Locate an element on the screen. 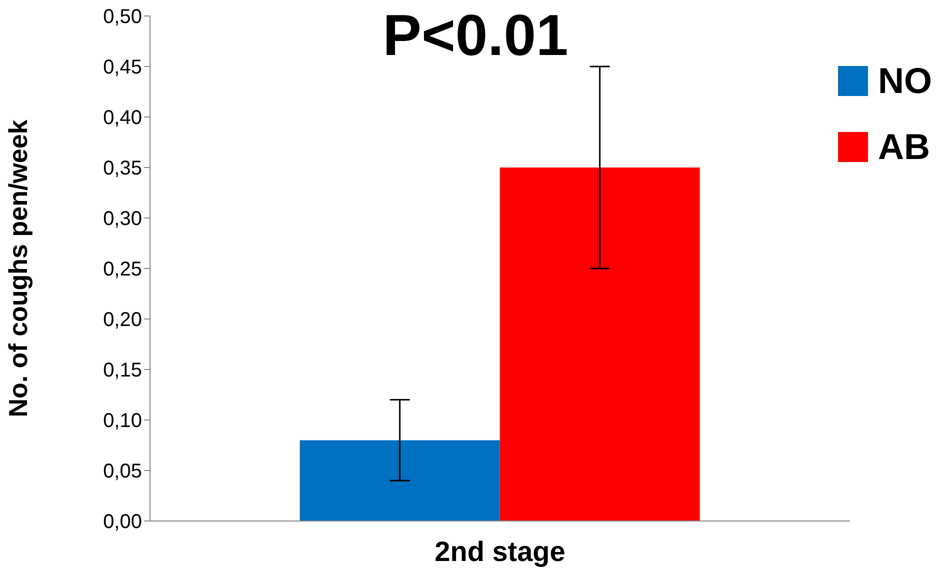  legend-label: NO is located at coordinates (905, 81).